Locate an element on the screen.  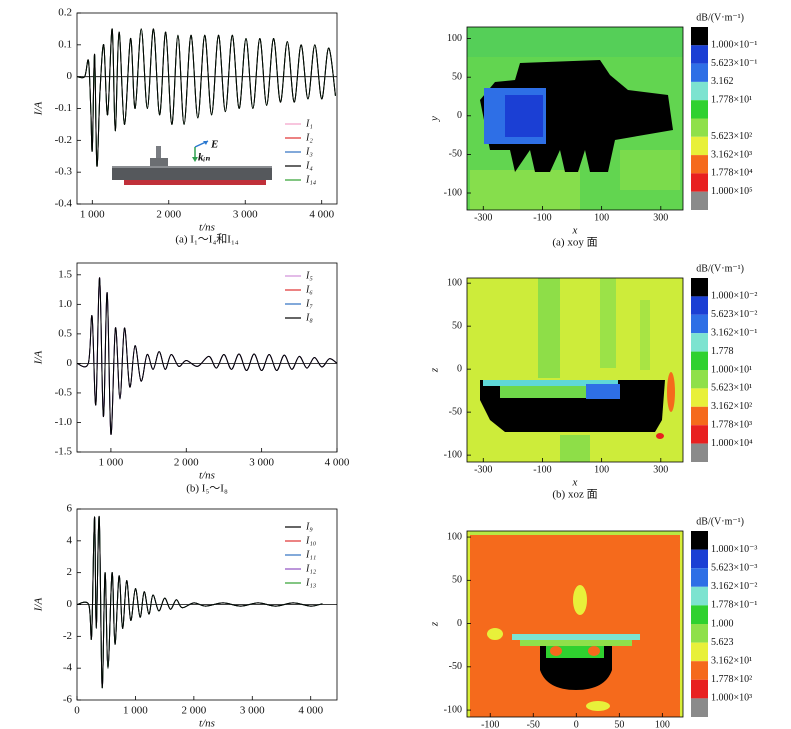
y-tick-label: 0.2 is located at coordinates (65, 13).